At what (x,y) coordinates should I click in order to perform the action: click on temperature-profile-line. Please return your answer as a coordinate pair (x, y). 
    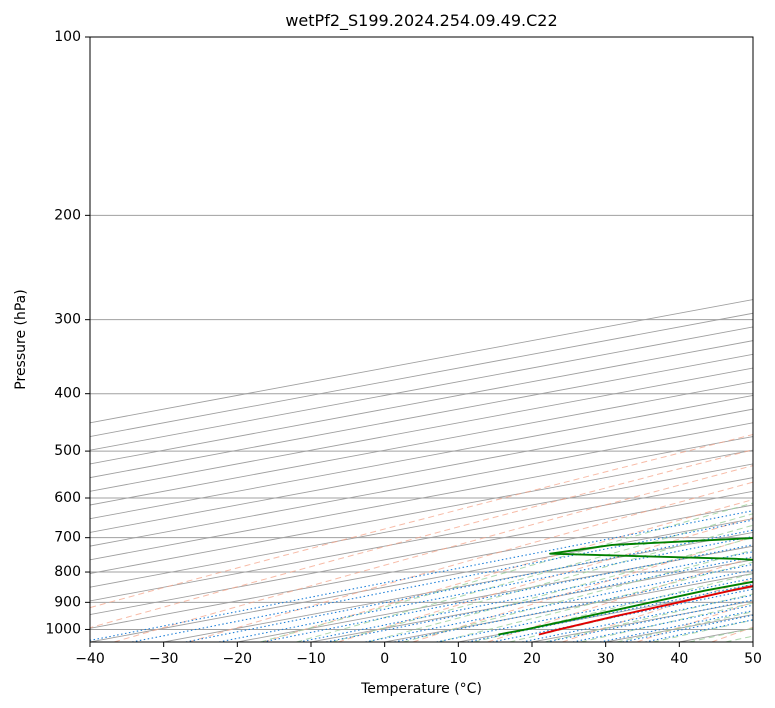
    Looking at the image, I should click on (645, 610).